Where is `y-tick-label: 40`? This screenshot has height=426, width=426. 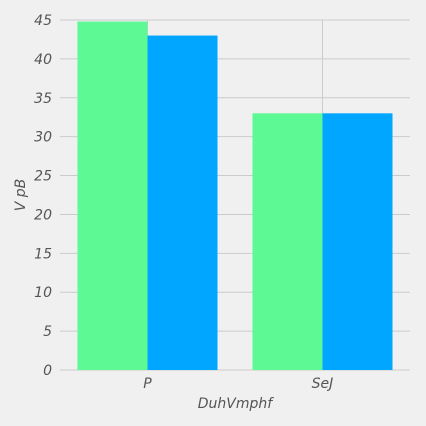 y-tick-label: 40 is located at coordinates (43, 60).